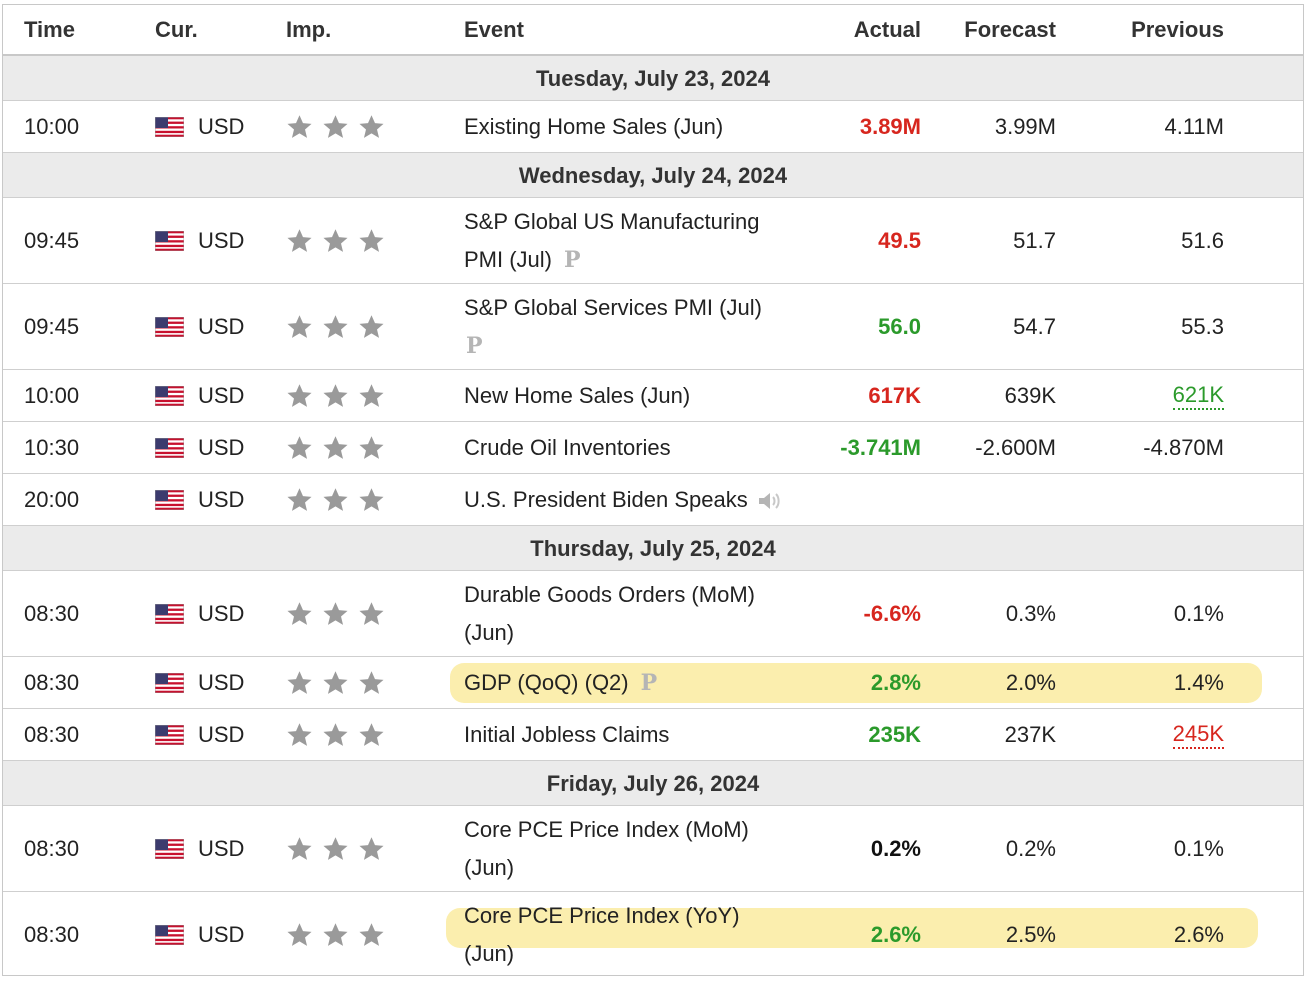  I want to click on table-row: 20:00 USD U.S. President Biden Speaks, so click(653, 500).